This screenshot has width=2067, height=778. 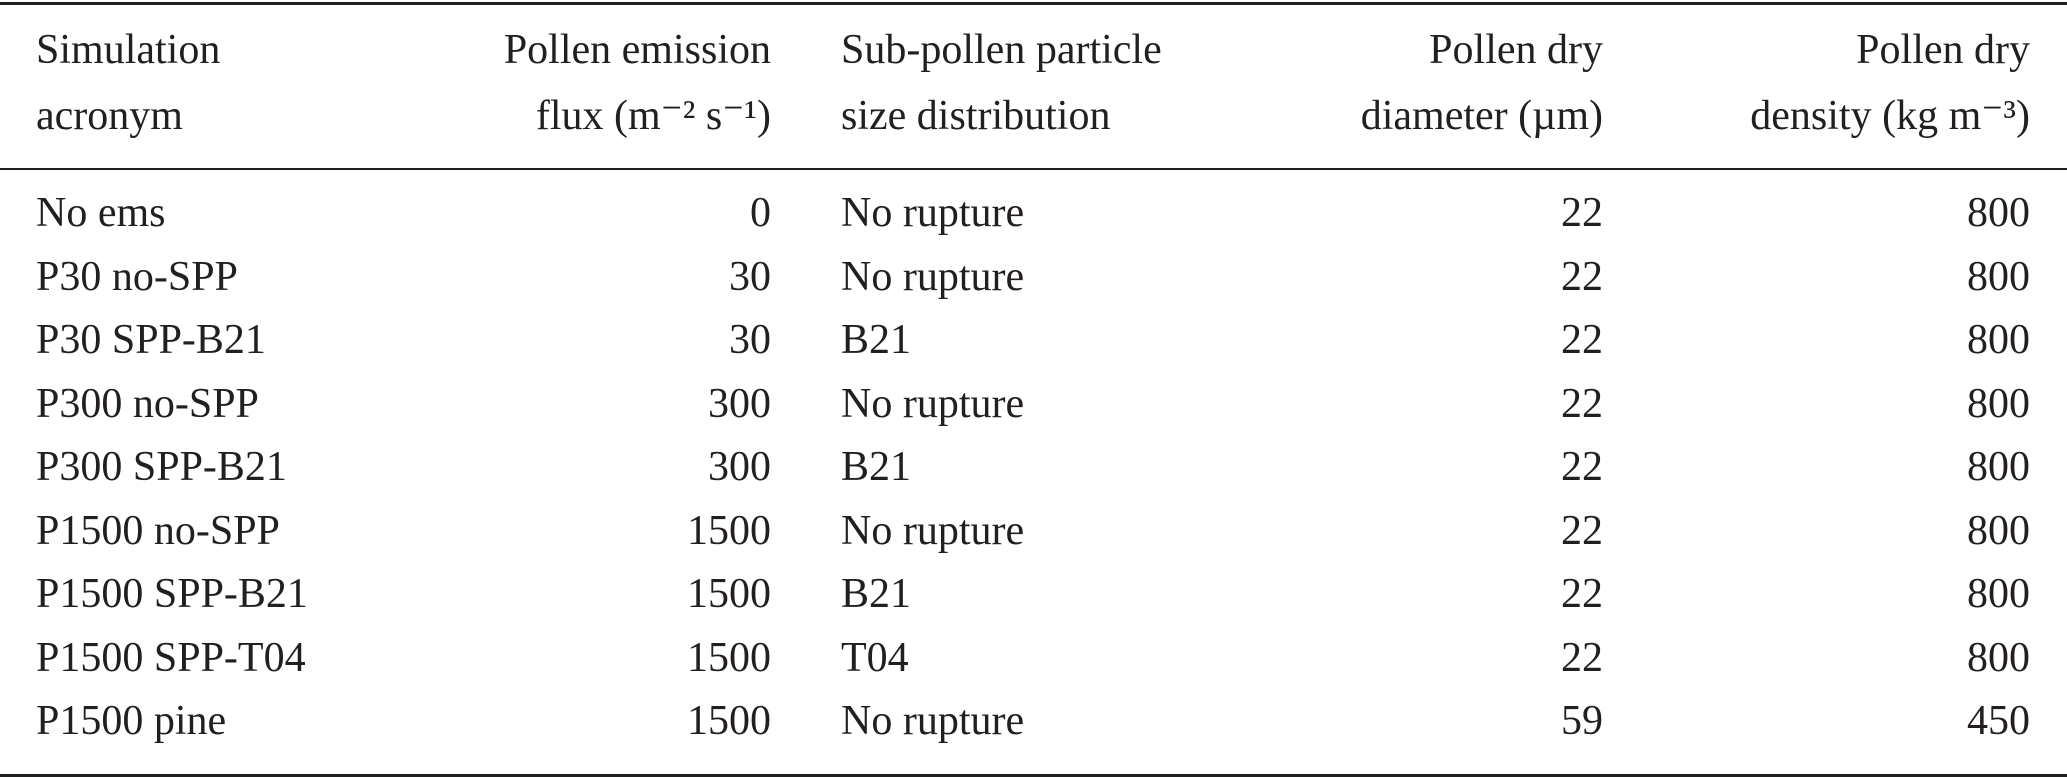 What do you see at coordinates (101, 213) in the screenshot?
I see `table-cell: No ems` at bounding box center [101, 213].